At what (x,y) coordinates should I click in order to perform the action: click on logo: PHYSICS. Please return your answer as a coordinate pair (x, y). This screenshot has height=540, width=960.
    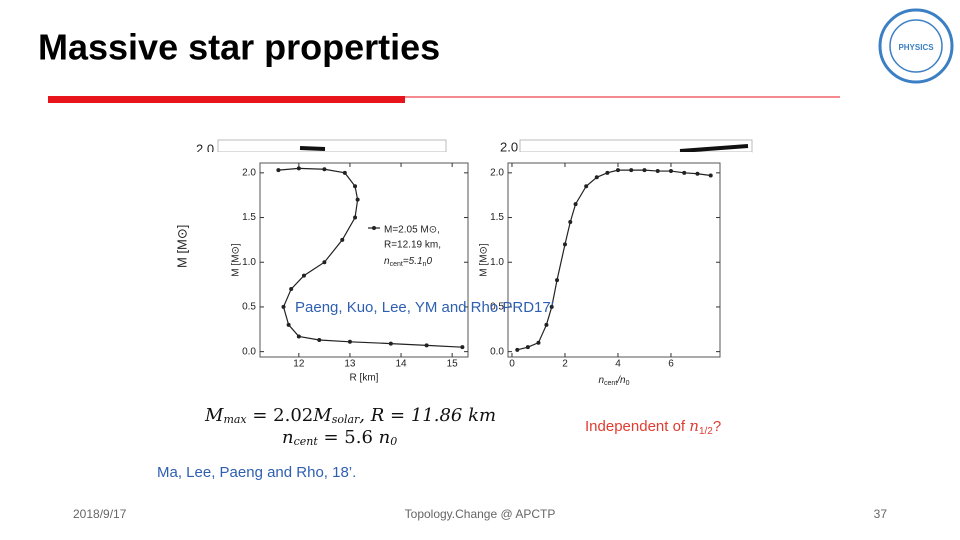
    Looking at the image, I should click on (916, 46).